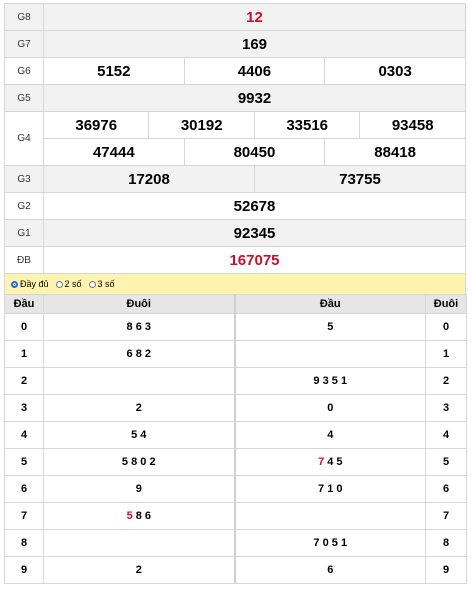 The width and height of the screenshot is (472, 589). I want to click on option-label: Đầy đủ, so click(34, 284).